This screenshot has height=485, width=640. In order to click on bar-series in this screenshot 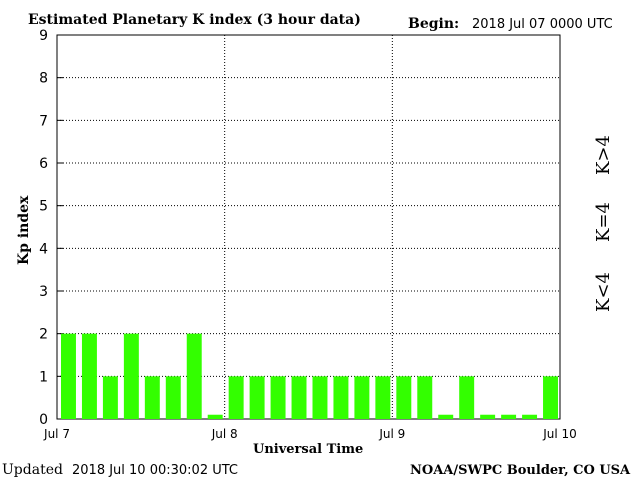, I will do `click(309, 376)`.